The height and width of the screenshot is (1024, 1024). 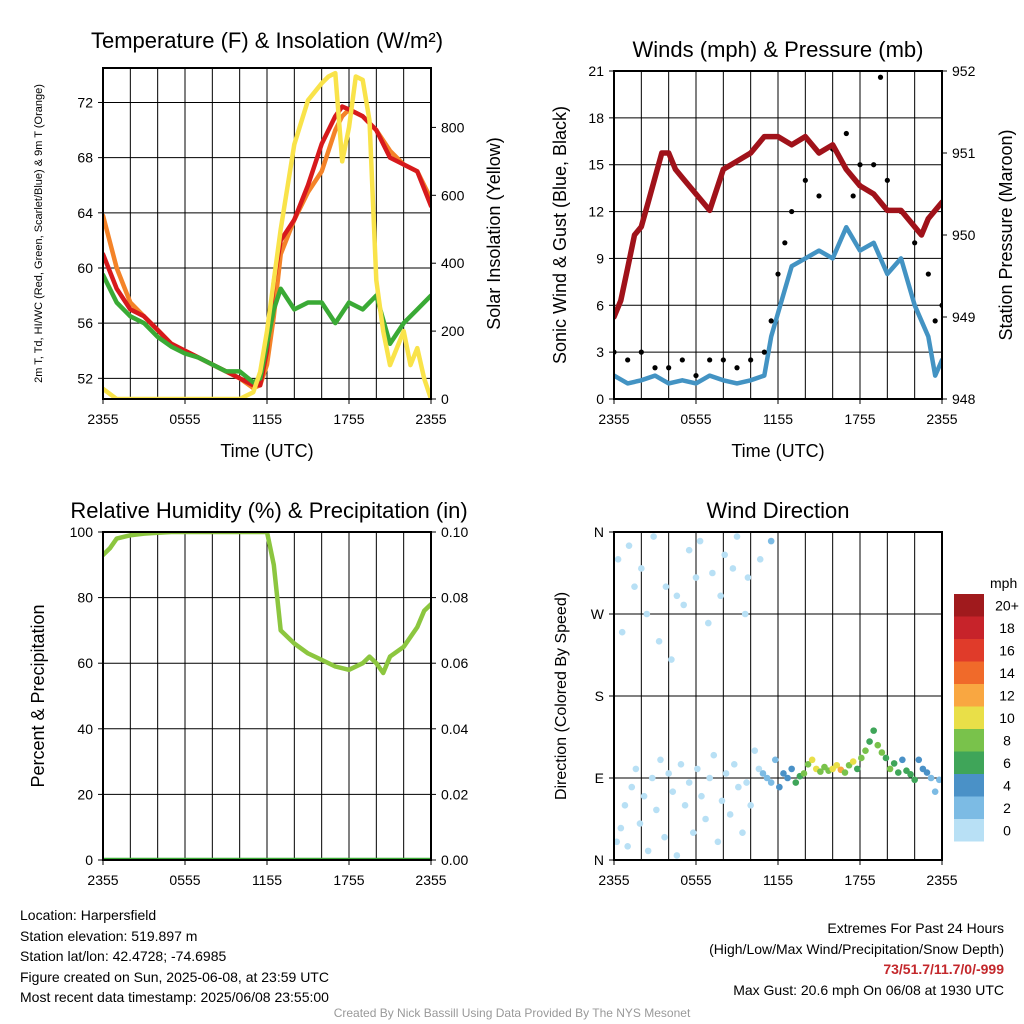 What do you see at coordinates (454, 598) in the screenshot?
I see `y2-tick-label: 0.08` at bounding box center [454, 598].